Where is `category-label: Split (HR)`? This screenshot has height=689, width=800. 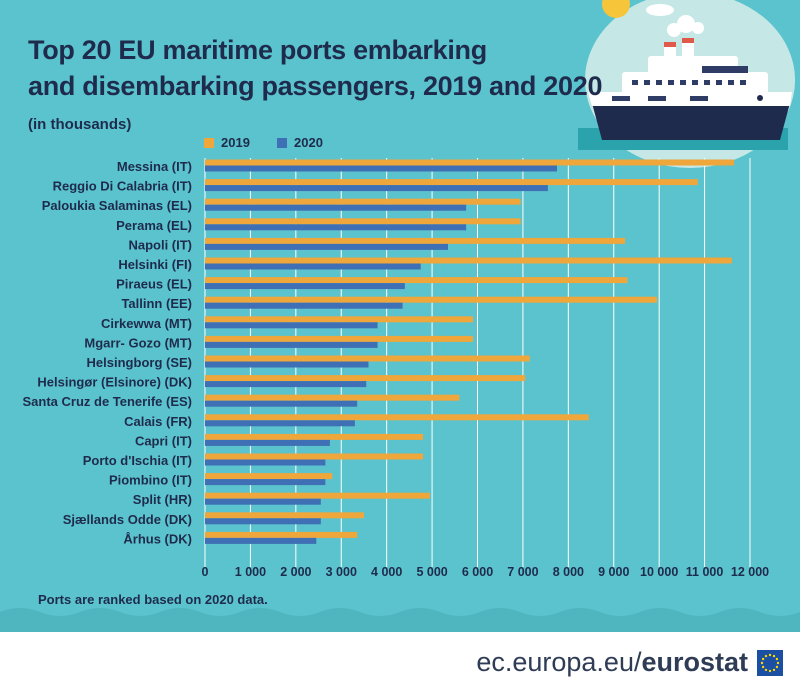
category-label: Split (HR) is located at coordinates (162, 499).